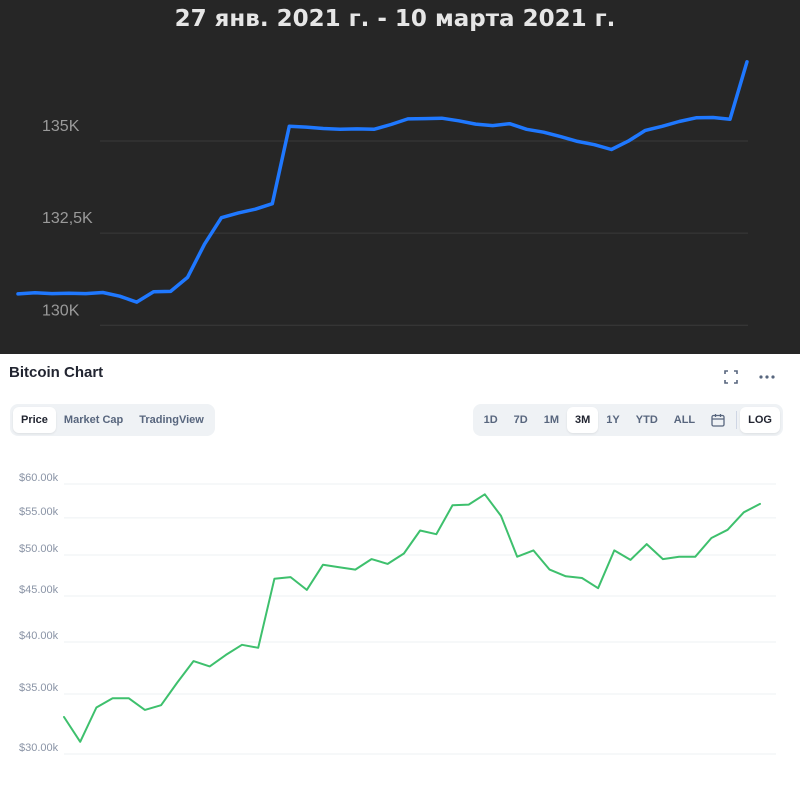 The image size is (800, 800). I want to click on calendar-icon, so click(718, 420).